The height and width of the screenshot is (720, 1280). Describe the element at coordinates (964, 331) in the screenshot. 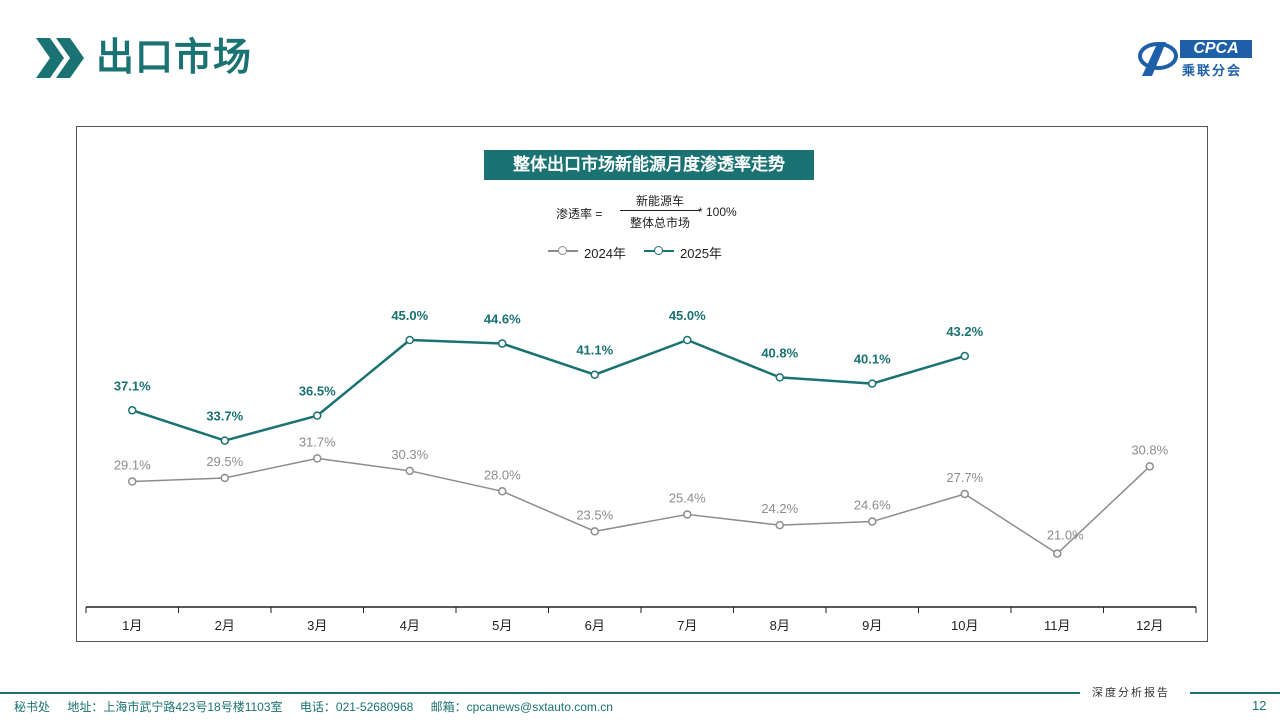

I see `data-label-2025: 43.2%` at that location.